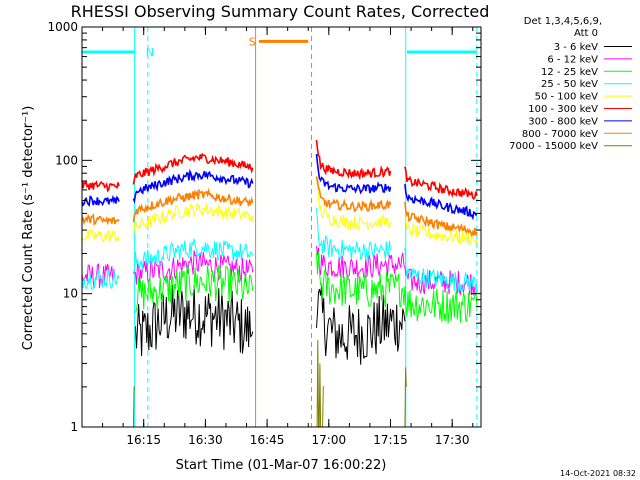 The image size is (640, 480). Describe the element at coordinates (281, 465) in the screenshot. I see `x-axis-label: Start Time (01-Mar-07 16:00:22)` at that location.